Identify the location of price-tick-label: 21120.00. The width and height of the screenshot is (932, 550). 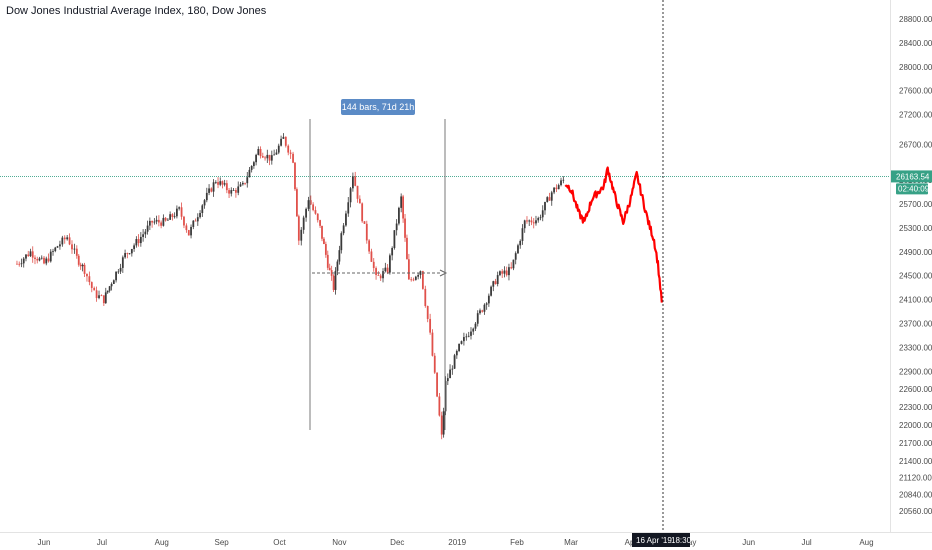
(915, 478).